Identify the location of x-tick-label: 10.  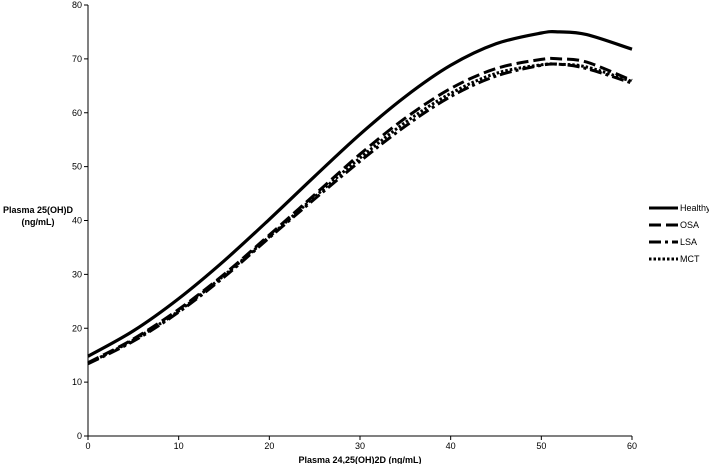
(179, 446).